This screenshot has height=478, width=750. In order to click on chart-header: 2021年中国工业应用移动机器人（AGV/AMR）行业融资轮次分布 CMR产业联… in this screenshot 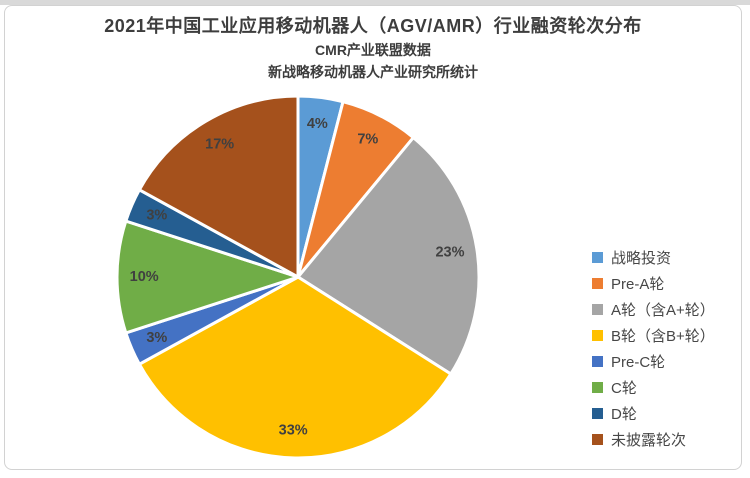, I will do `click(373, 47)`.